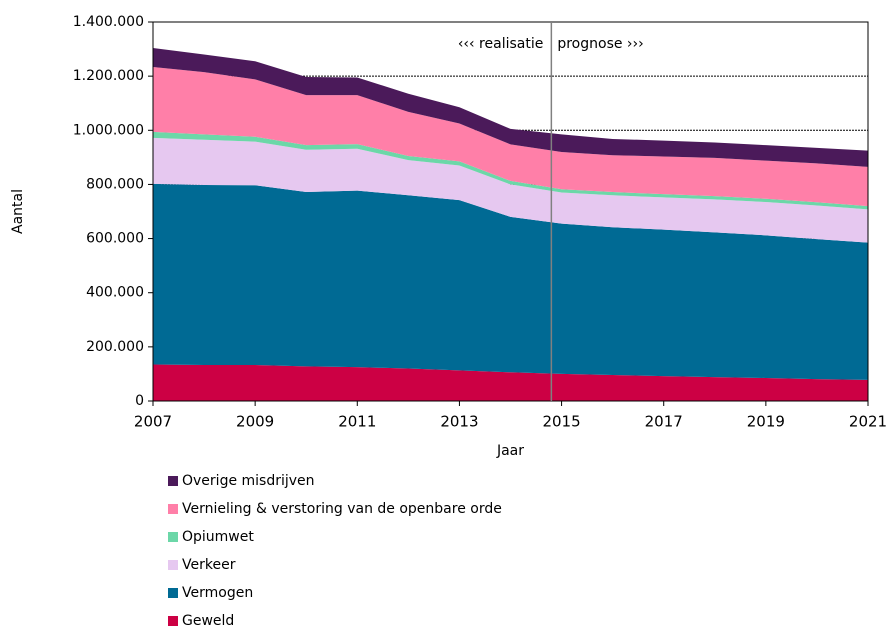 This screenshot has width=894, height=627. What do you see at coordinates (115, 347) in the screenshot?
I see `y-tick-label: 200.000` at bounding box center [115, 347].